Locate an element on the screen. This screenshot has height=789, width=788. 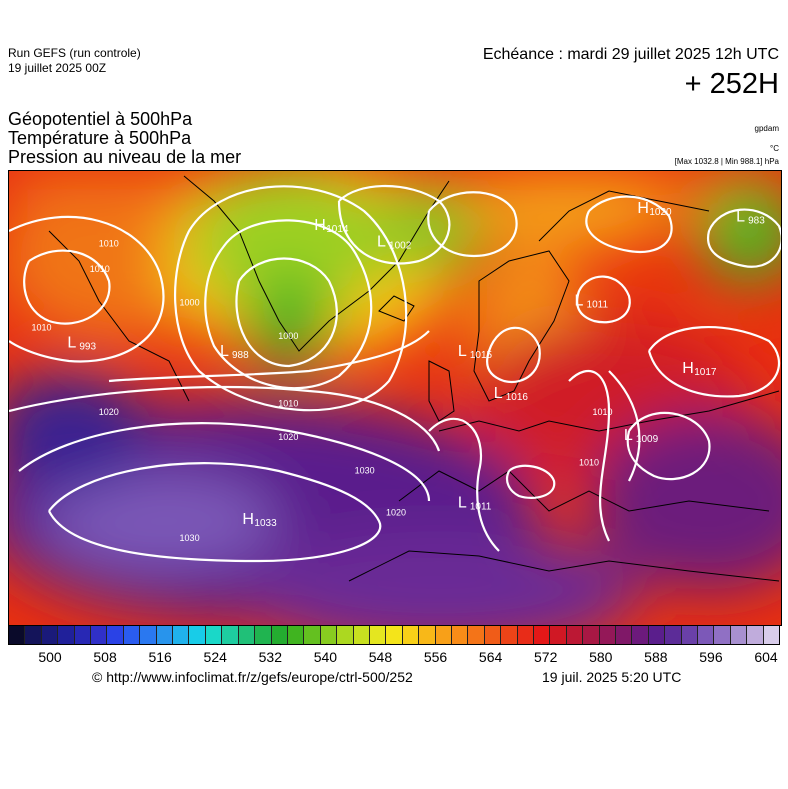
colorbar-tick-label: 556 is located at coordinates (435, 657).